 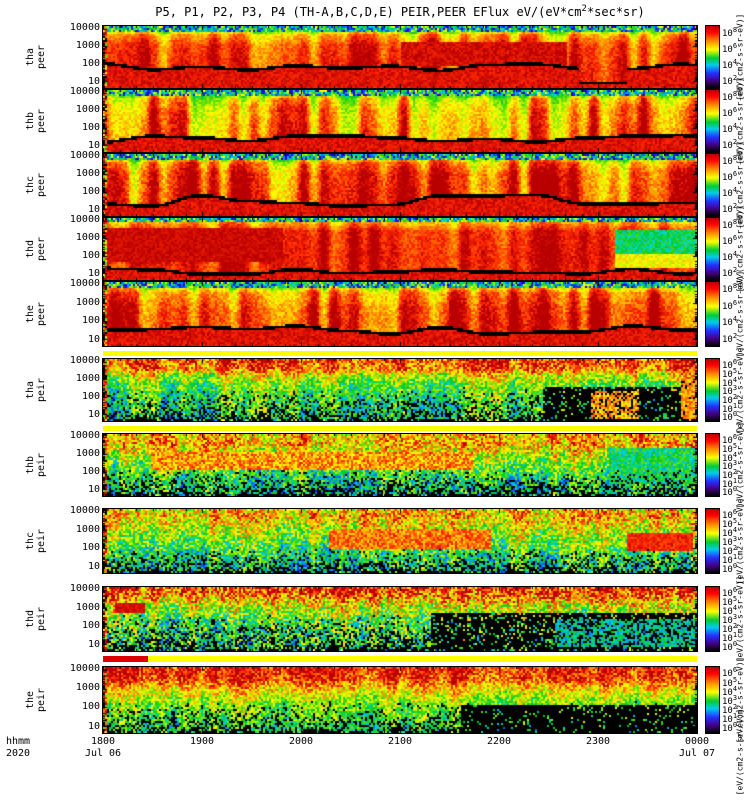 I want to click on colorbar-the-peir, so click(x=712, y=700).